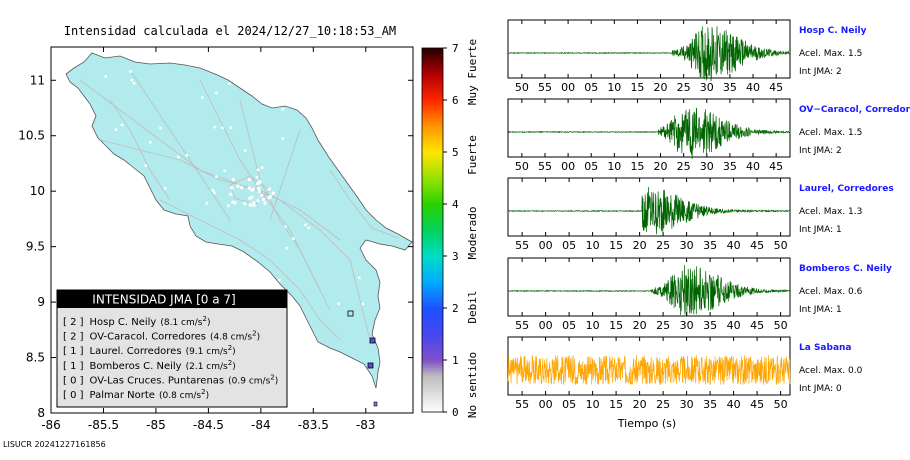 The width and height of the screenshot is (910, 460). What do you see at coordinates (73, 380) in the screenshot?
I see `legend-jma: [ 0 ]` at bounding box center [73, 380].